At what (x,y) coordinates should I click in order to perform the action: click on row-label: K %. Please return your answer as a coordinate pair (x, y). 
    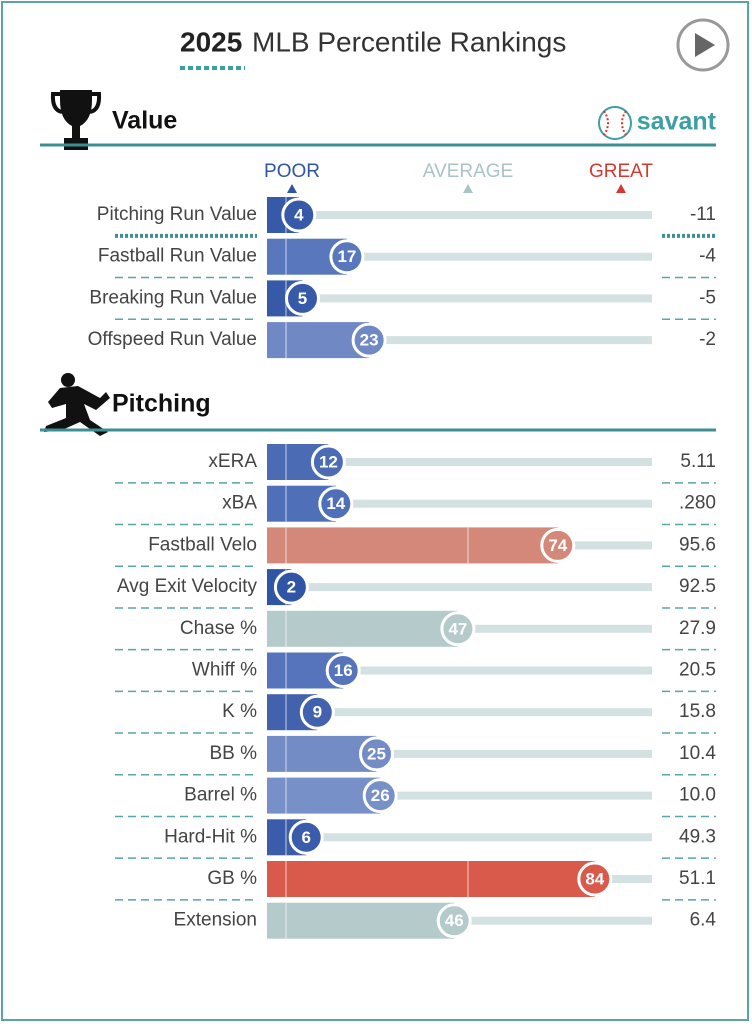
    Looking at the image, I should click on (239, 711).